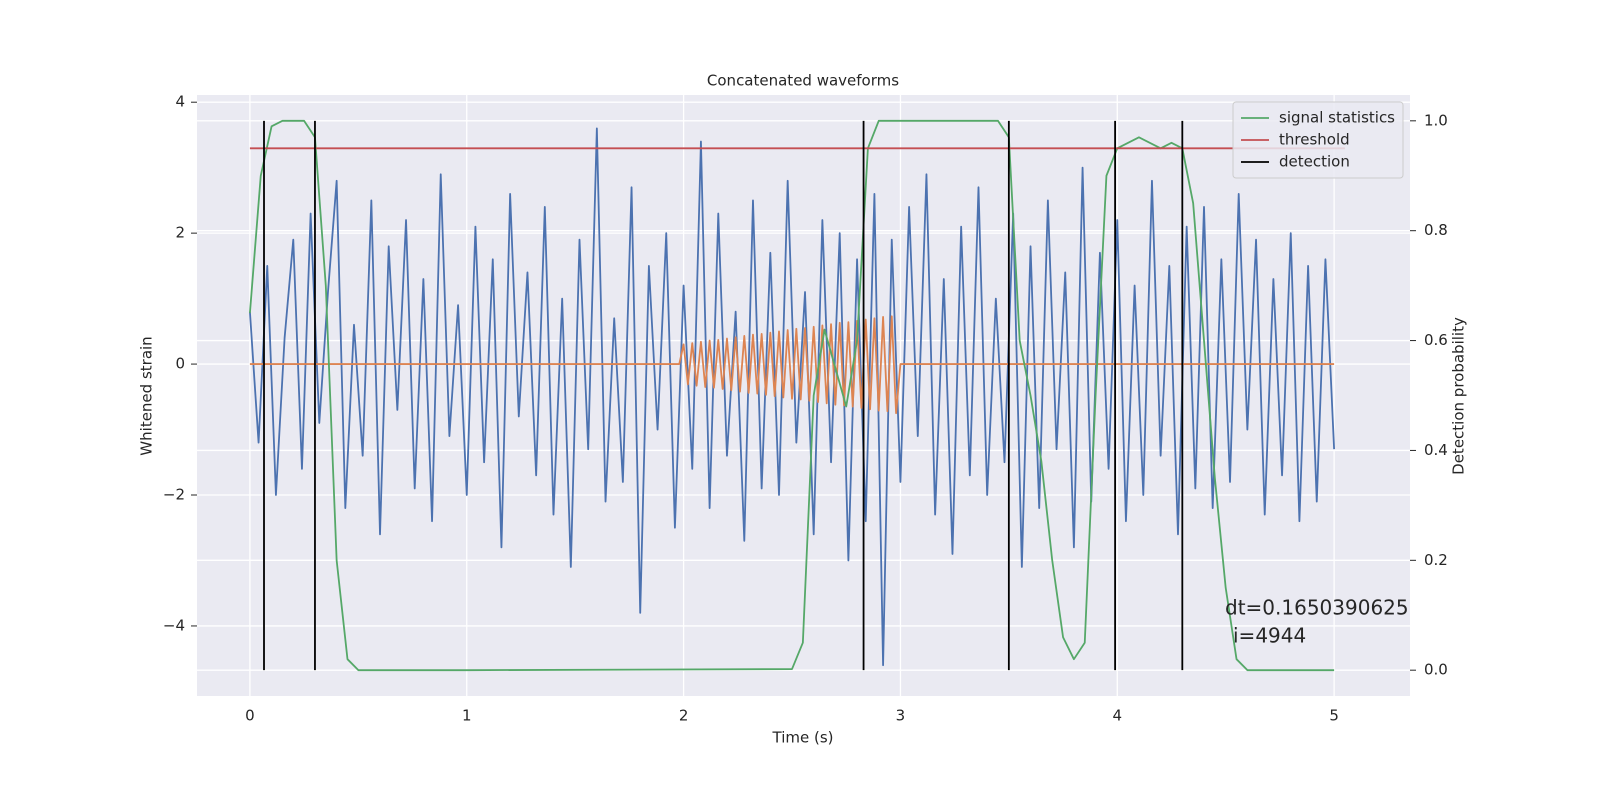 This screenshot has height=800, width=1600. What do you see at coordinates (250, 716) in the screenshot?
I see `x-tick-label: 0` at bounding box center [250, 716].